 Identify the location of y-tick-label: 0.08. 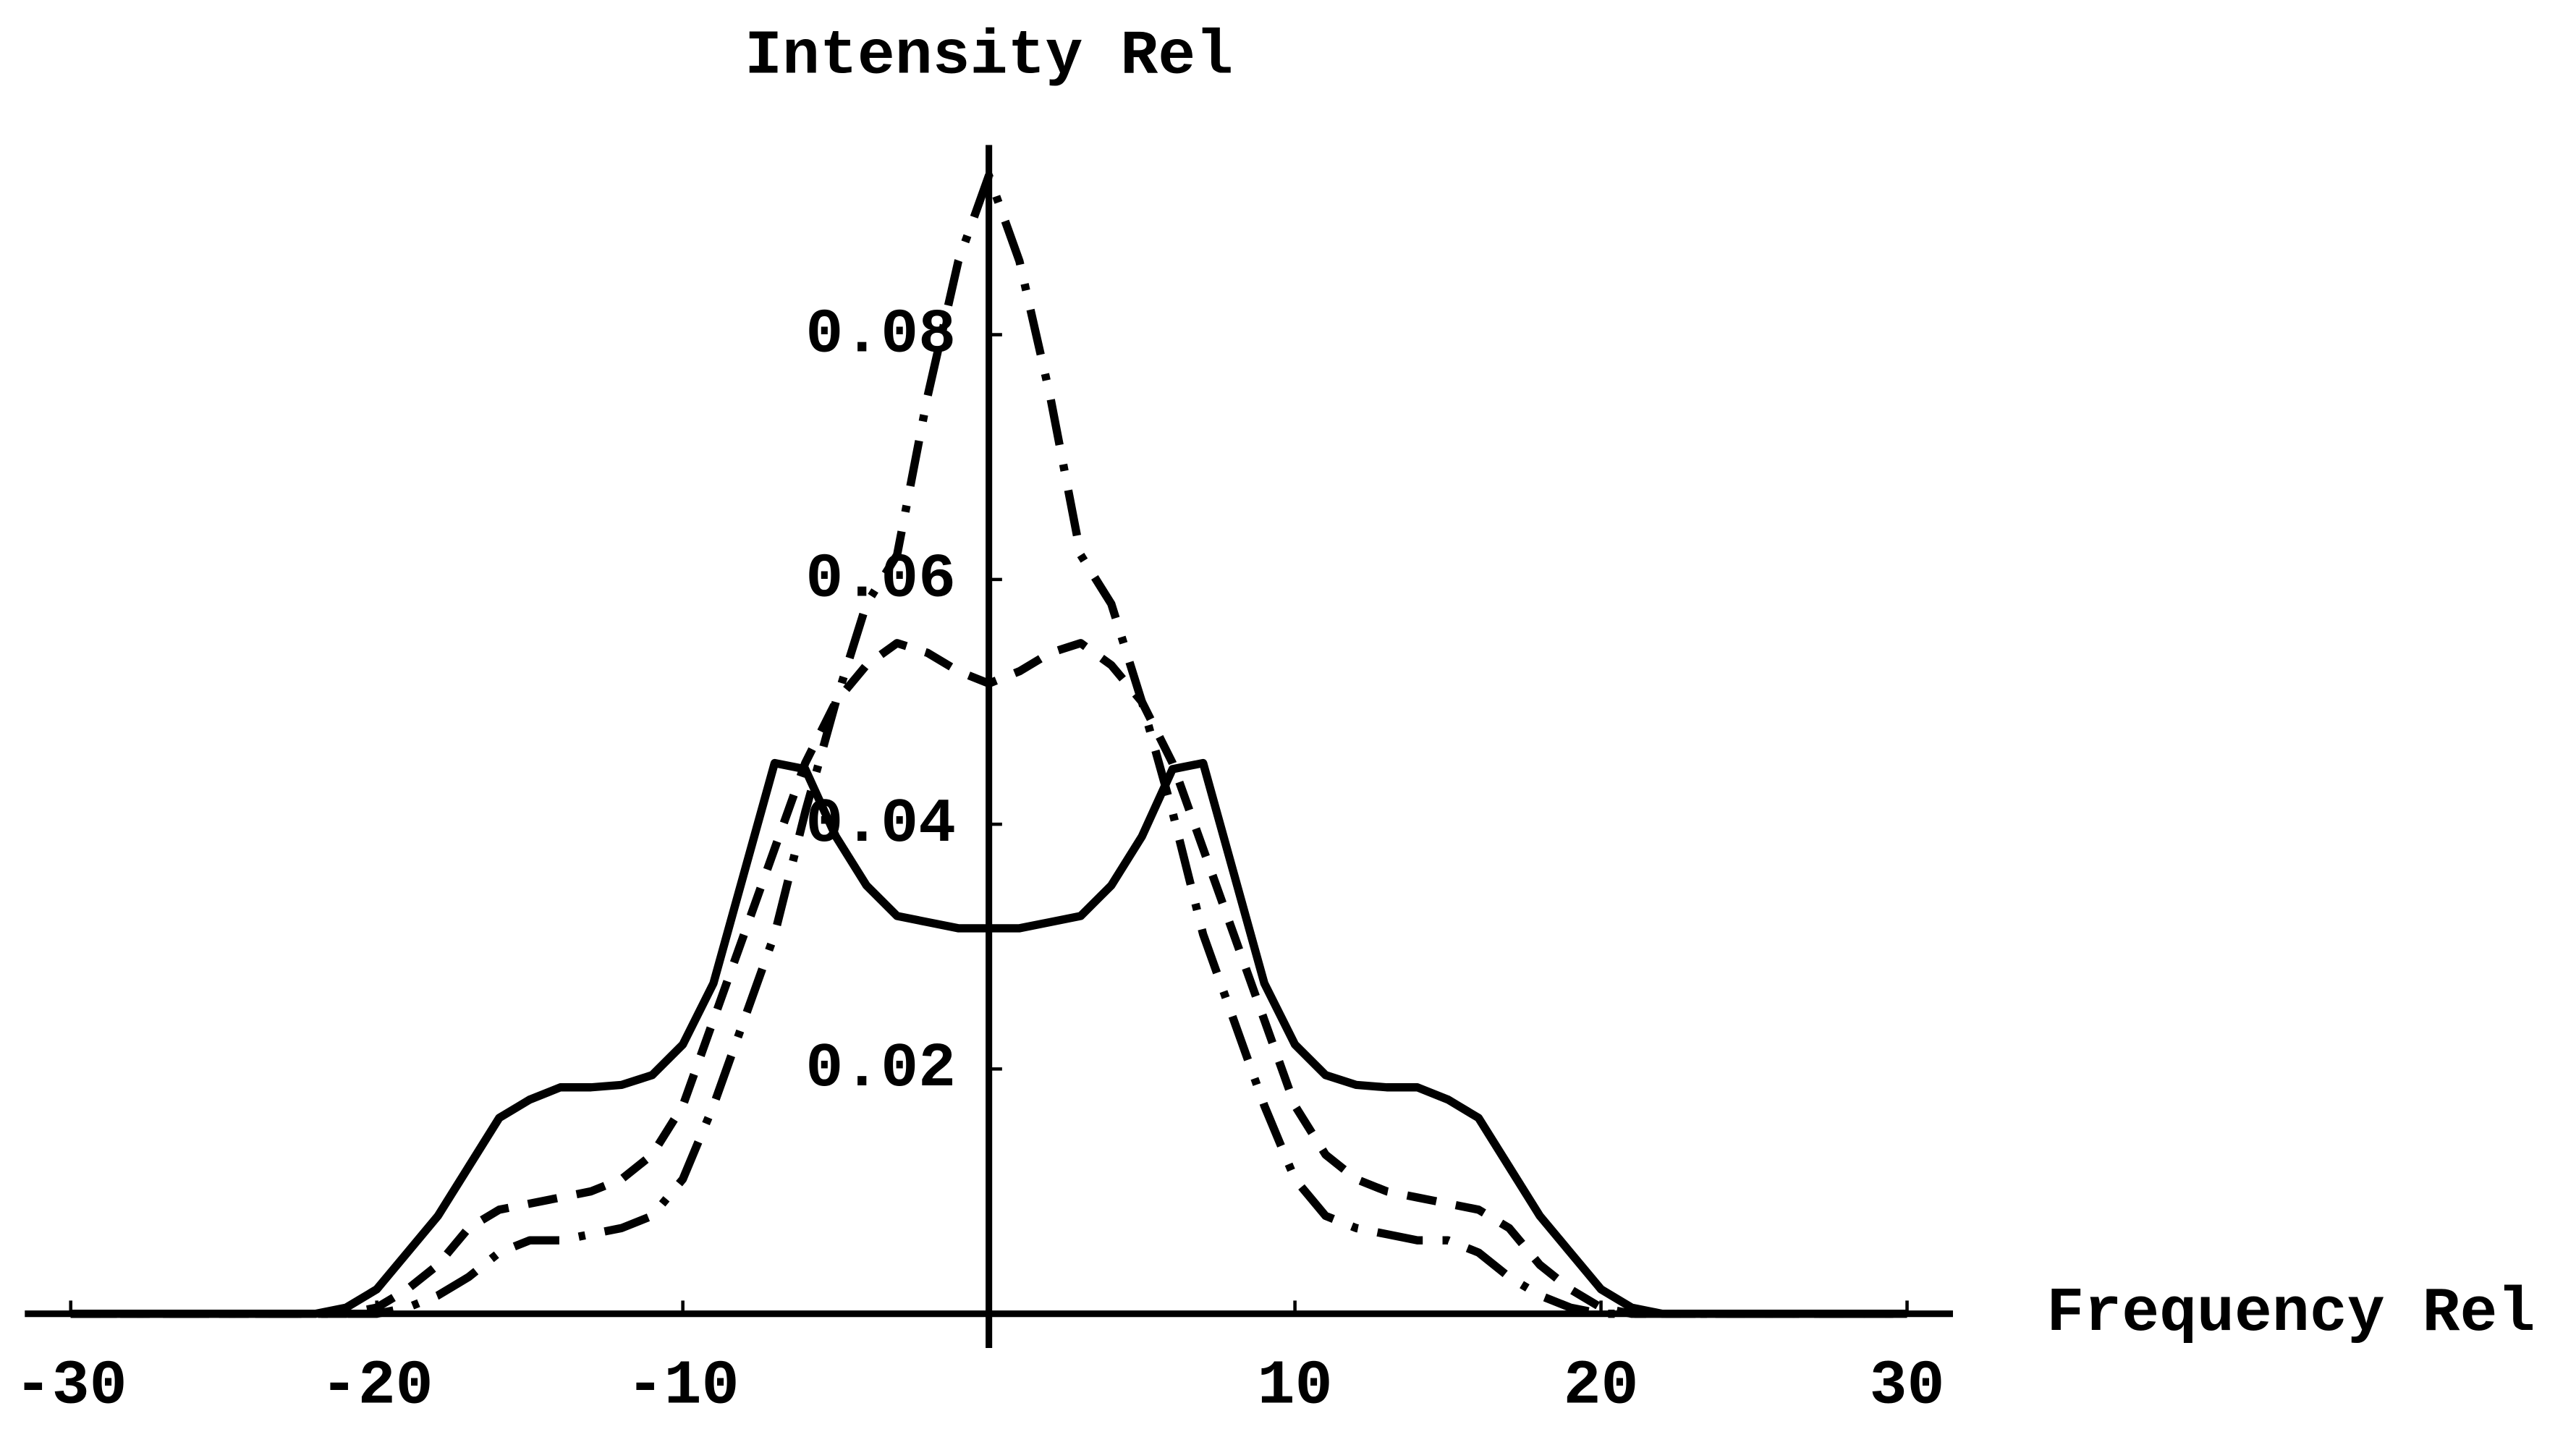
(881, 335).